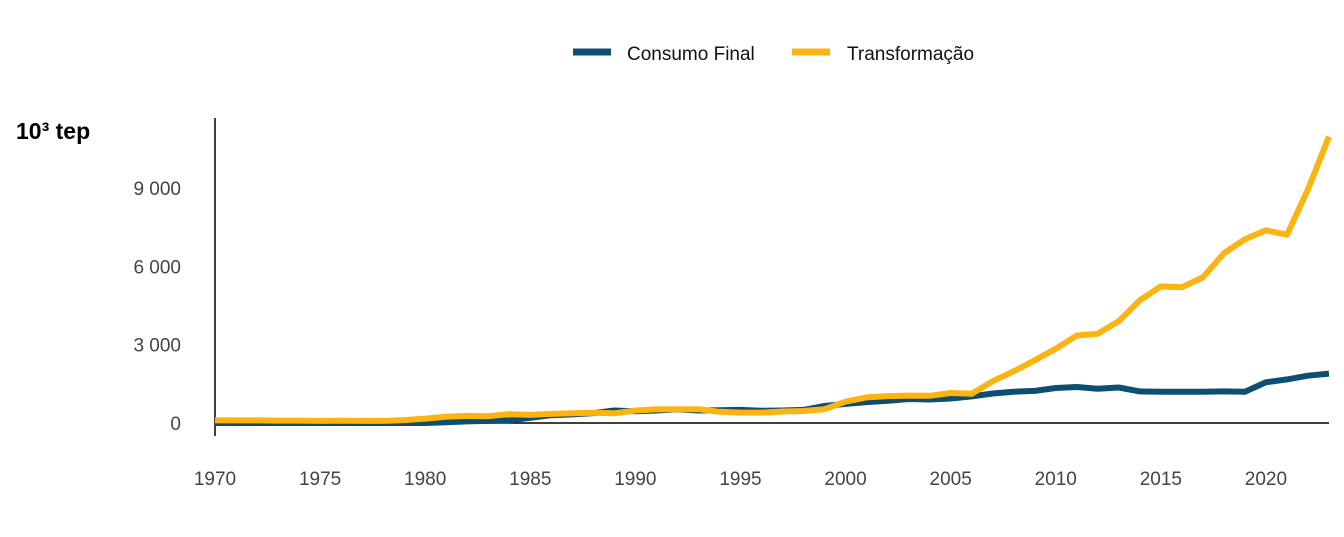 Image resolution: width=1344 pixels, height=537 pixels. What do you see at coordinates (175, 424) in the screenshot?
I see `y-tick-label: 0` at bounding box center [175, 424].